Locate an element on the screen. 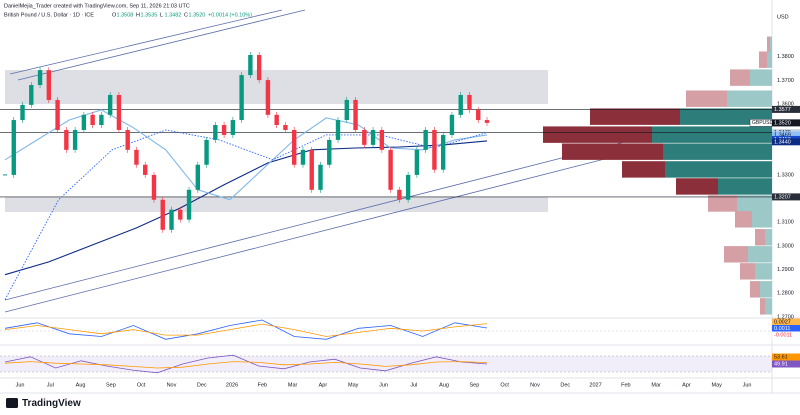 Image resolution: width=800 pixels, height=415 pixels. ohlc-label: H is located at coordinates (138, 15).